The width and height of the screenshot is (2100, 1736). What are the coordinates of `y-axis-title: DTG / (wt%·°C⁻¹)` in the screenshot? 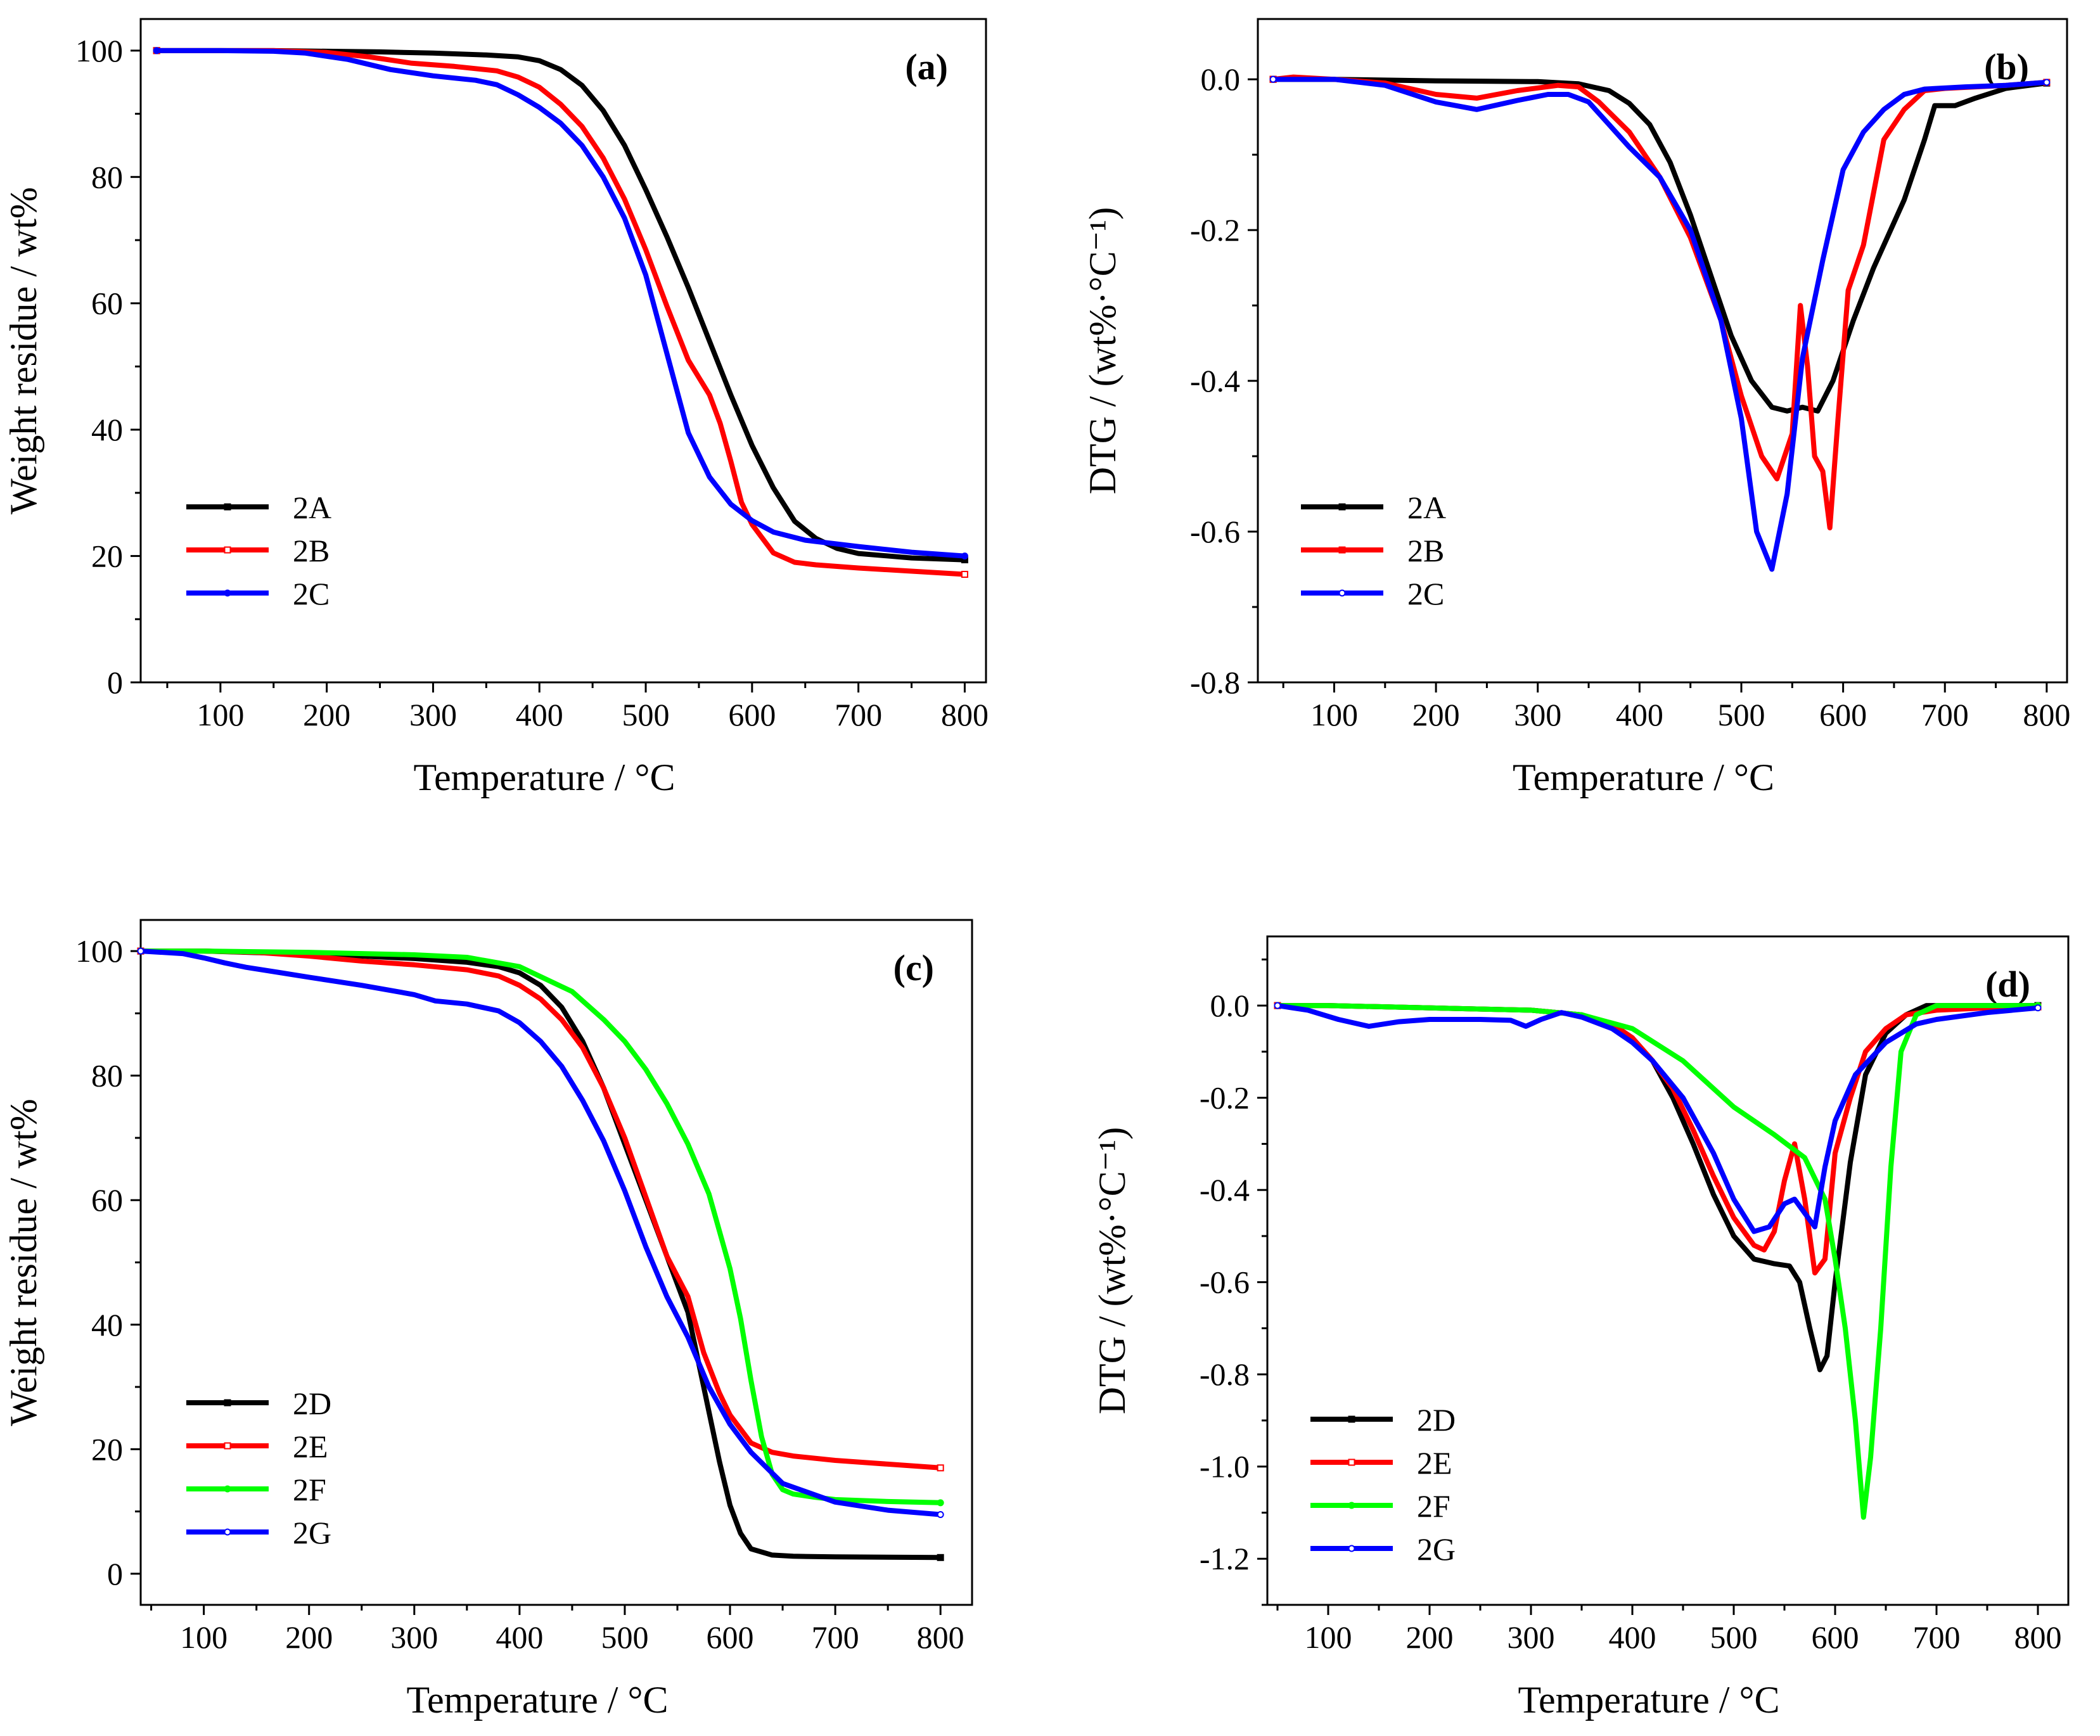 It's located at (1103, 351).